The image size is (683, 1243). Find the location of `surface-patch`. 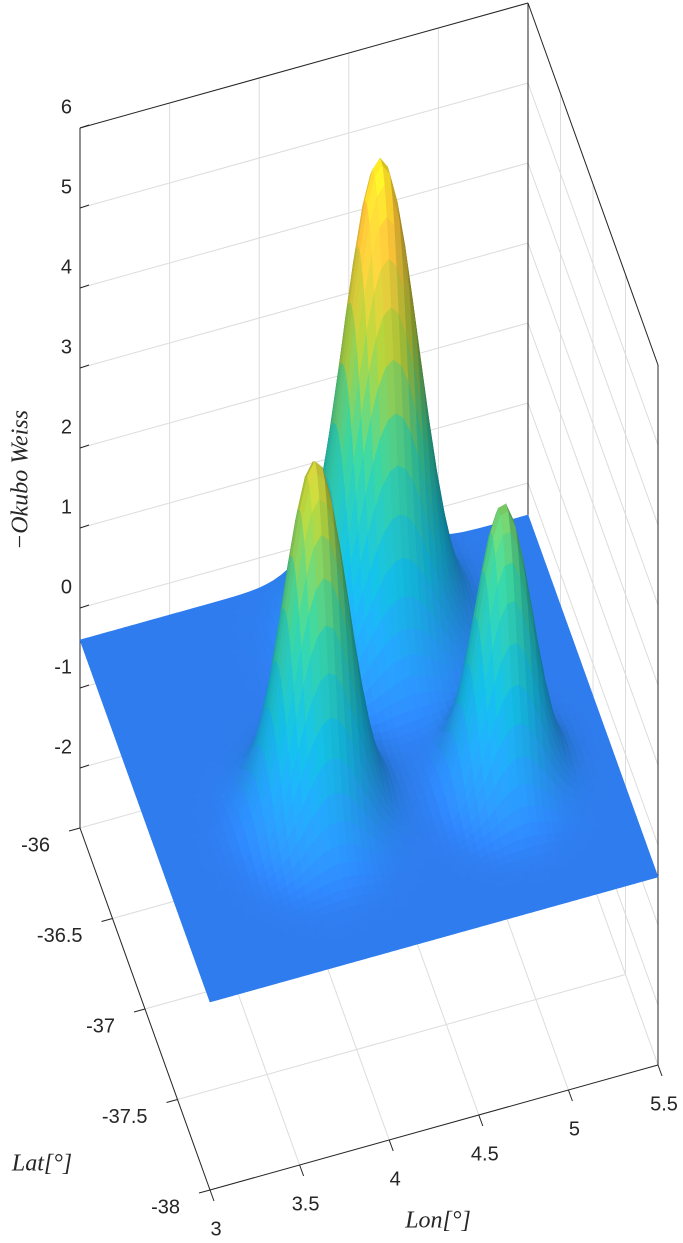

surface-patch is located at coordinates (212, 998).